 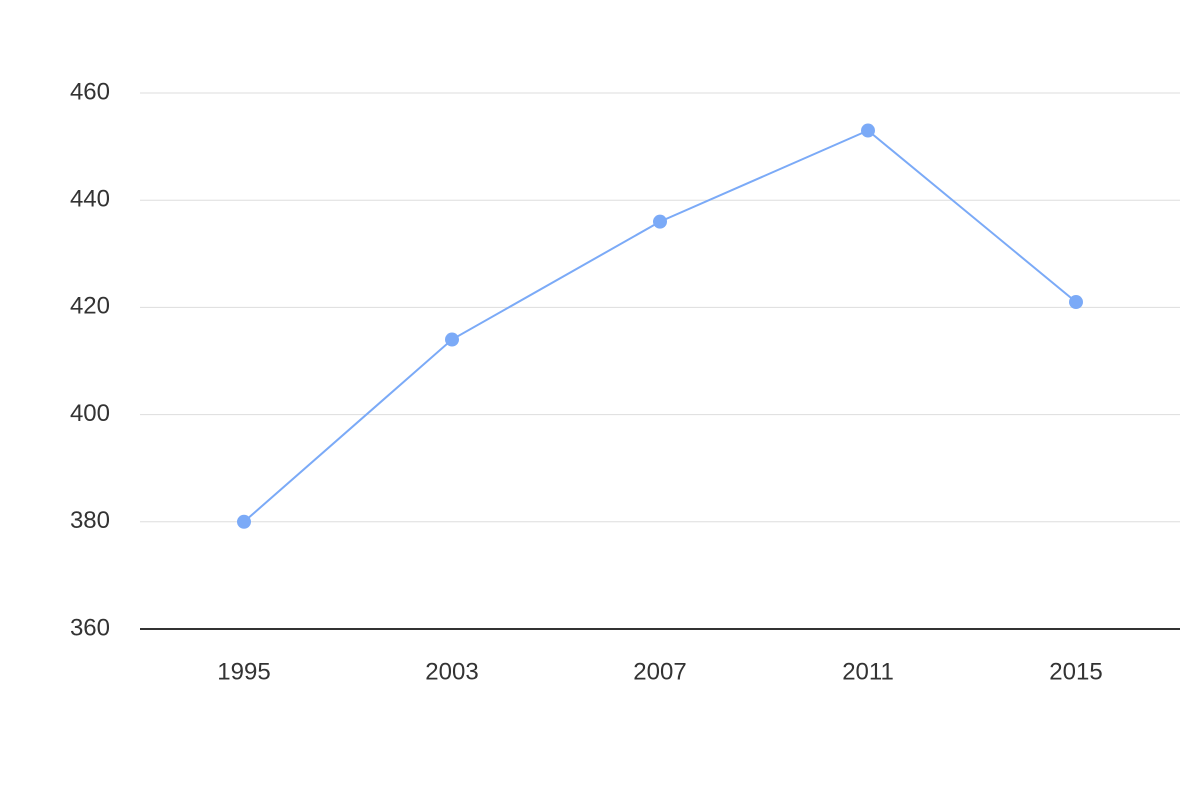 I want to click on y-tick-label: 380, so click(x=90, y=520).